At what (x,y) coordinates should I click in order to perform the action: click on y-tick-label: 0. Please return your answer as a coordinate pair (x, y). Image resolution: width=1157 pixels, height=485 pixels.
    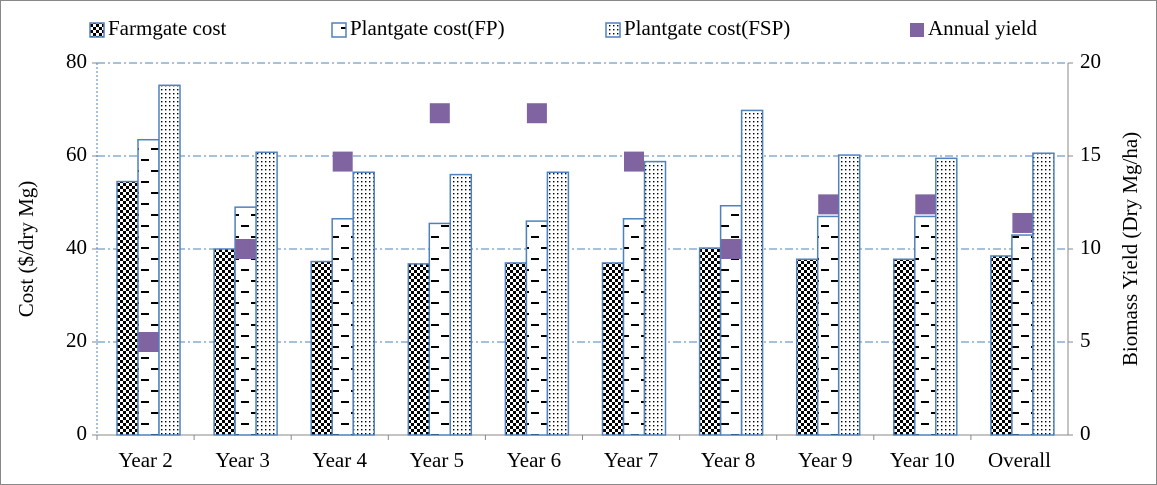
    Looking at the image, I should click on (82, 433).